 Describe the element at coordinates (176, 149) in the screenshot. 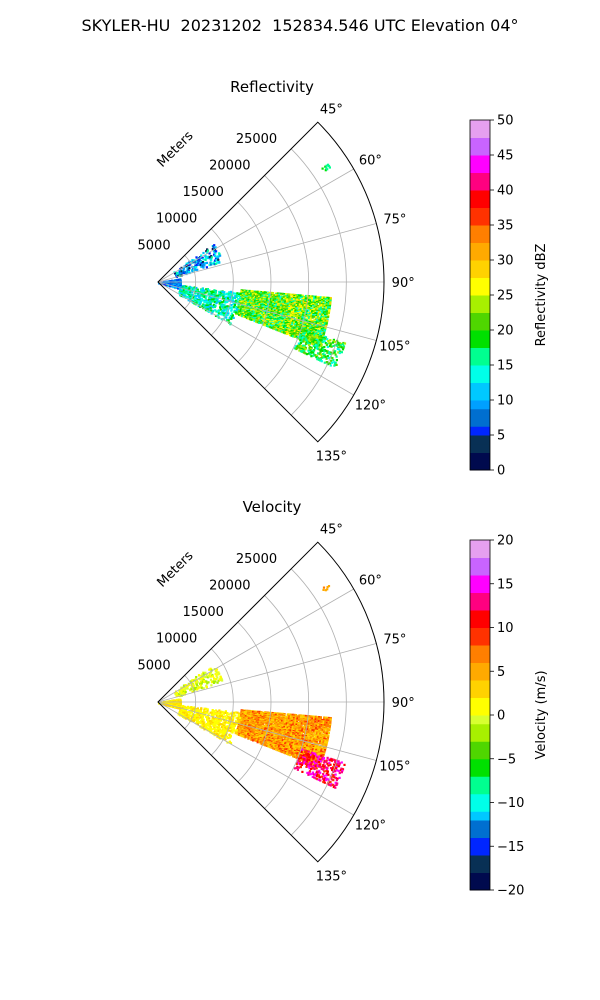

I see `radial-axis-label: Meters` at that location.